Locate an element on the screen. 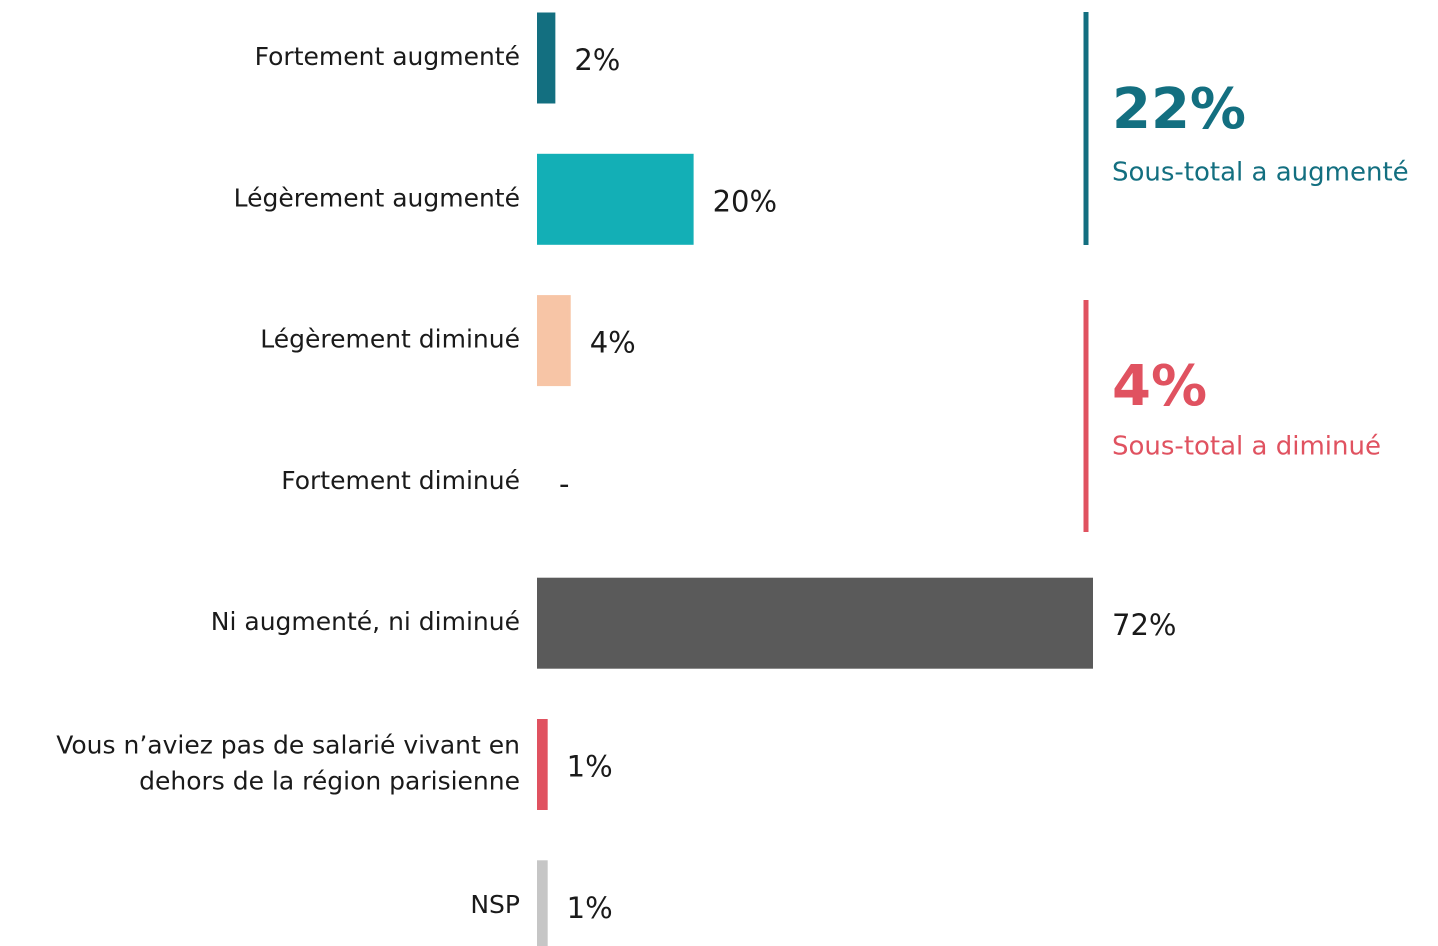  subtotal-label: Sous-total a augmenté is located at coordinates (1260, 173).